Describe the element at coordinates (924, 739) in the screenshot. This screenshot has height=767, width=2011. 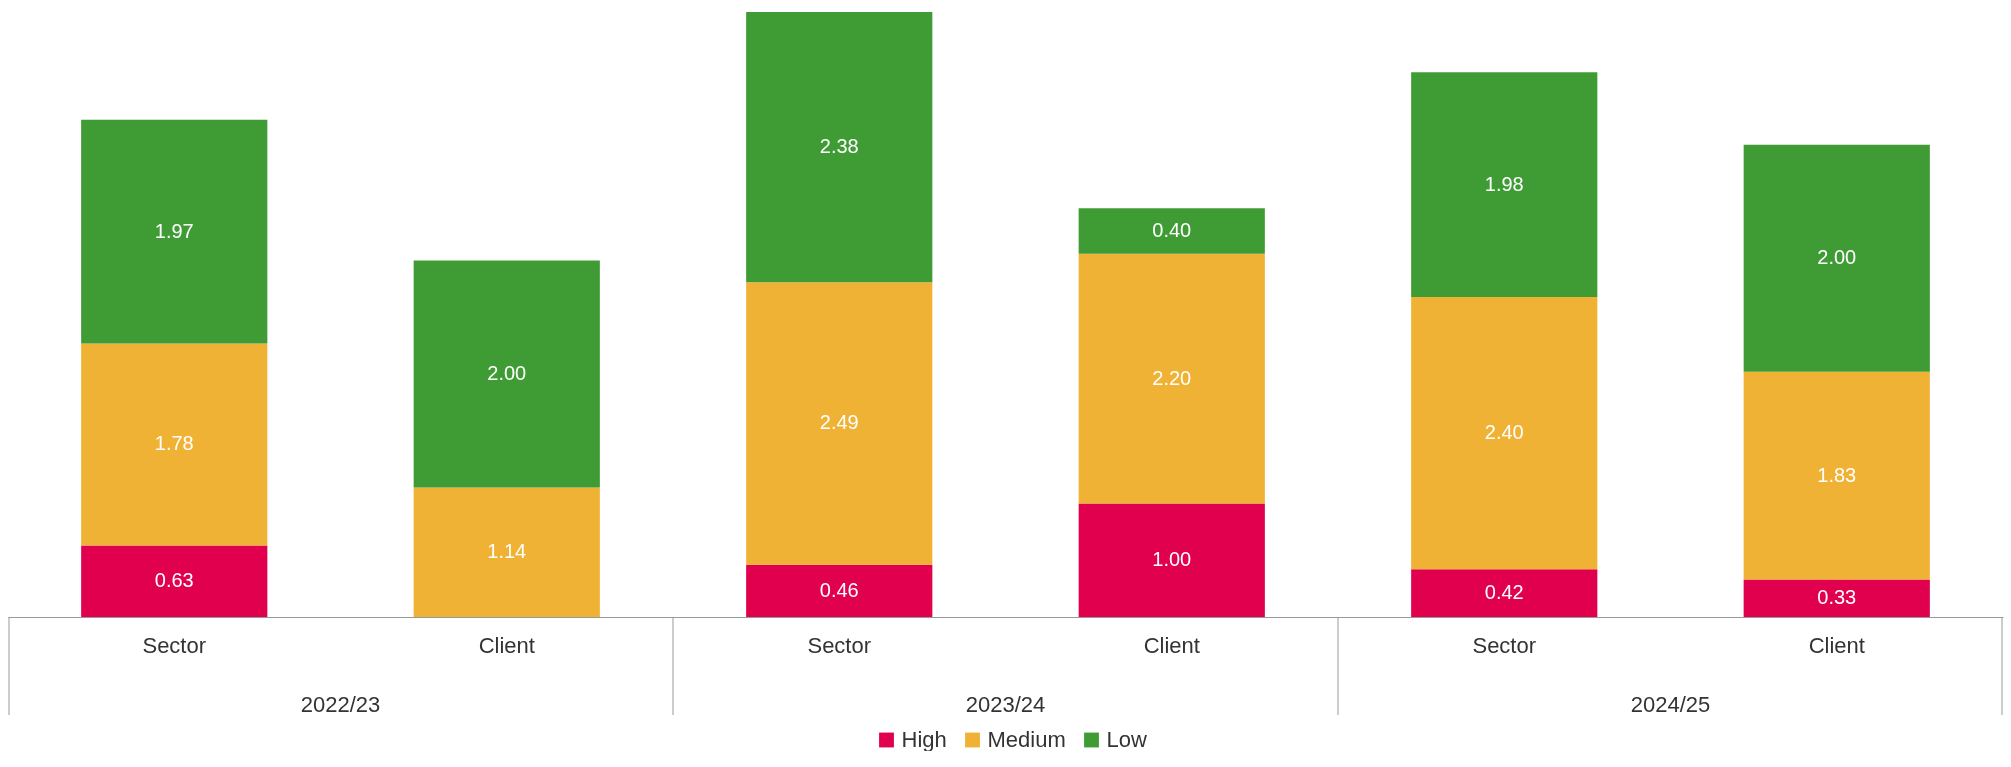
I see `legend-label: High` at that location.